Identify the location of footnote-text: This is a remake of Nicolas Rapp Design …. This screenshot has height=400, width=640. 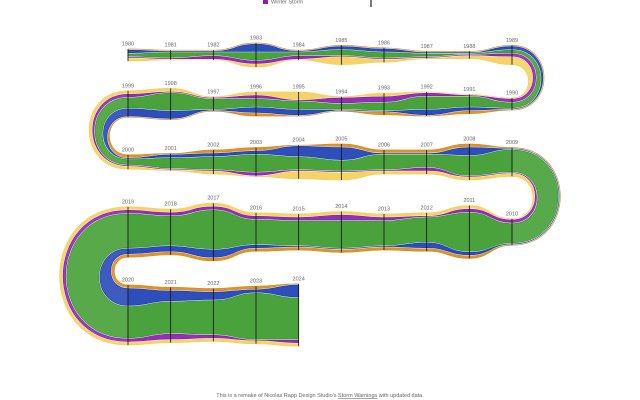
(277, 396).